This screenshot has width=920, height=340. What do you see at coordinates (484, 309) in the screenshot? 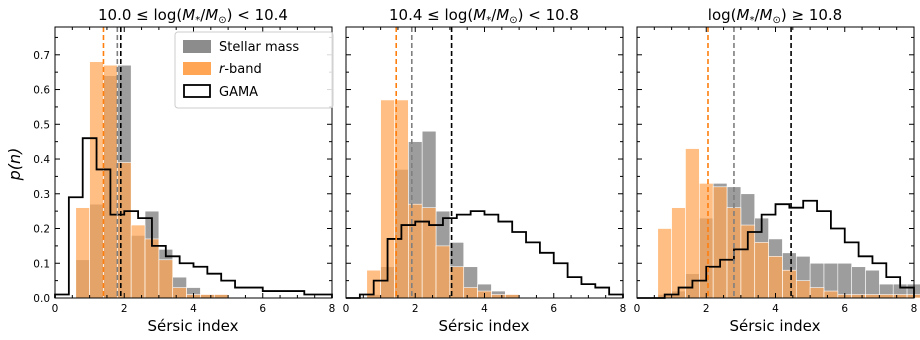
I see `panel-2-x-tick-label: 4` at bounding box center [484, 309].